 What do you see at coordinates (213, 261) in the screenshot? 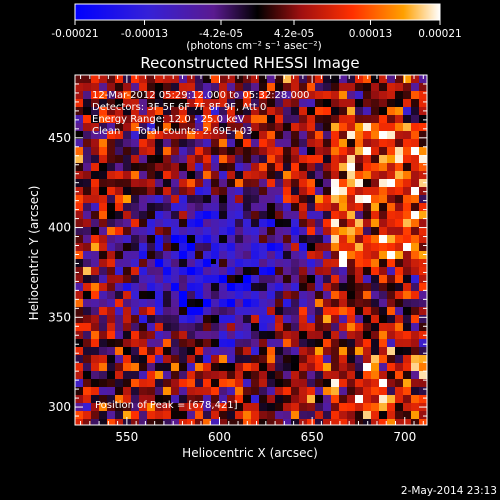
I see `center-marker` at bounding box center [213, 261].